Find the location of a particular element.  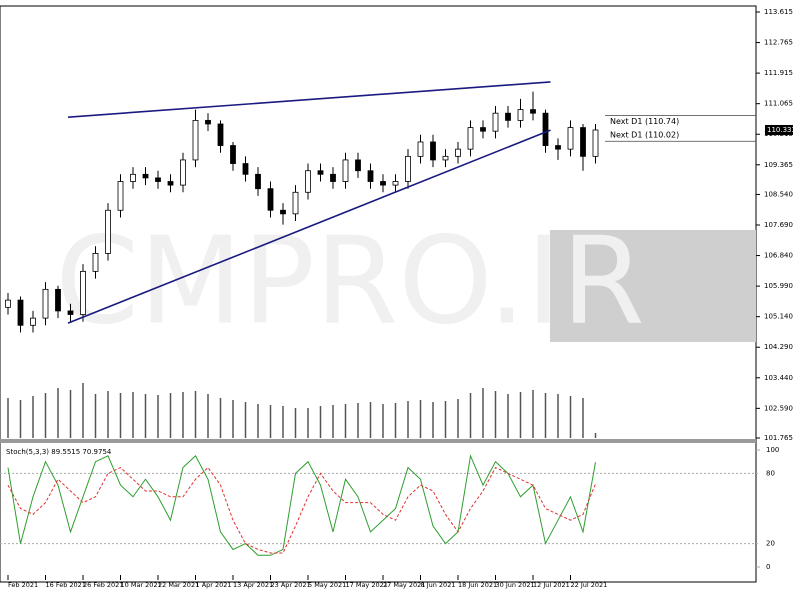

x-tick-label: 27 May 2021 is located at coordinates (404, 585).